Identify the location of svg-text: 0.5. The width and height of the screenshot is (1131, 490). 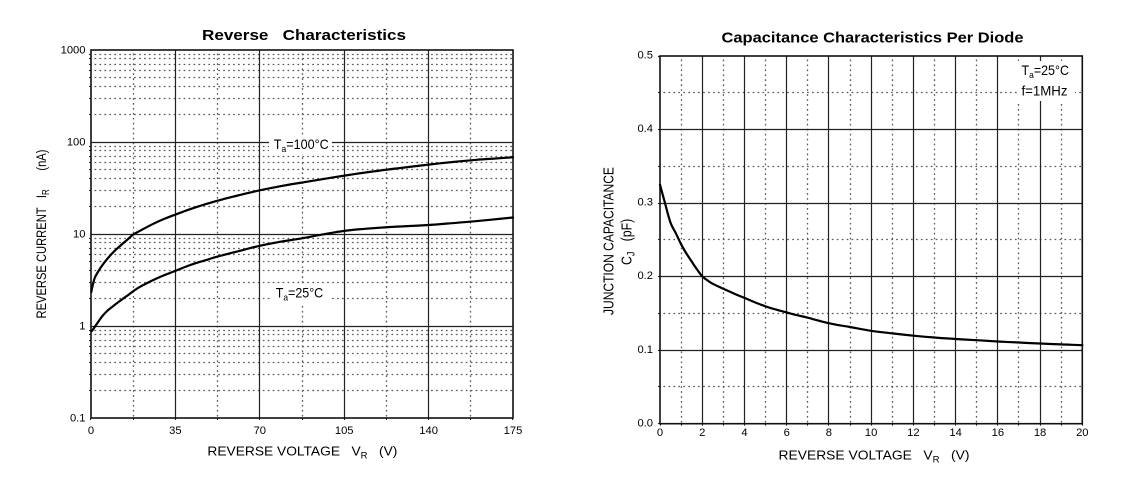
(645, 56).